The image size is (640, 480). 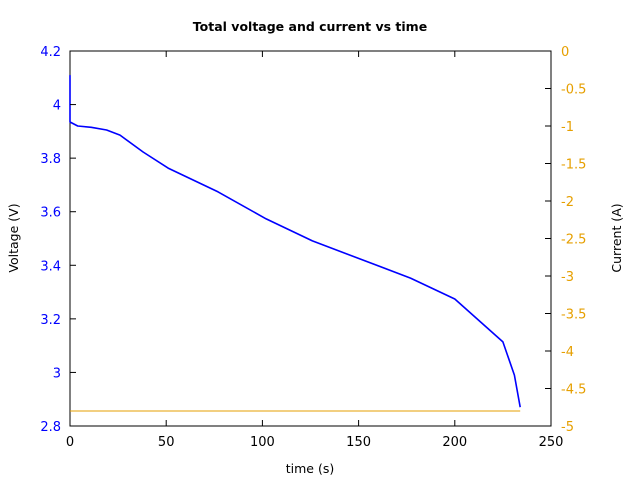 I want to click on y-tick-label: 4.2, so click(x=50, y=52).